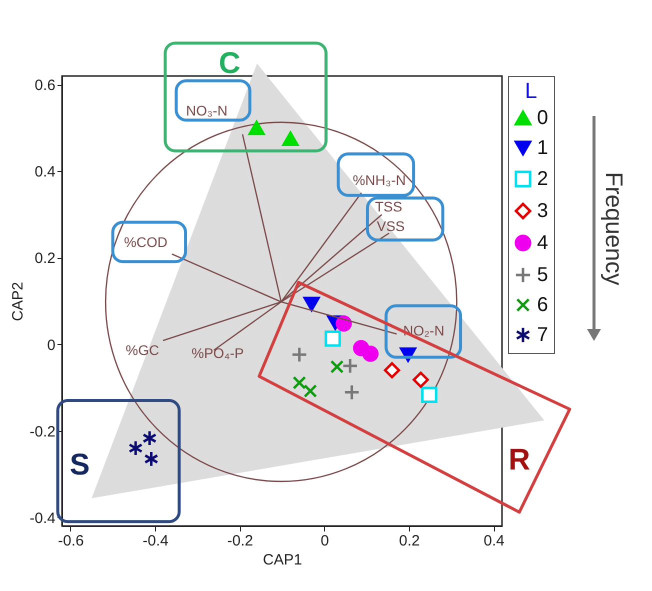 The height and width of the screenshot is (591, 652). Describe the element at coordinates (45, 85) in the screenshot. I see `y-tick-label: 0.6` at that location.